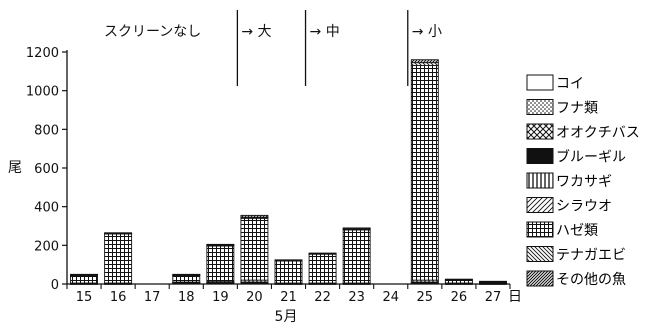  I want to click on x-axis-label: 5月, so click(286, 317).